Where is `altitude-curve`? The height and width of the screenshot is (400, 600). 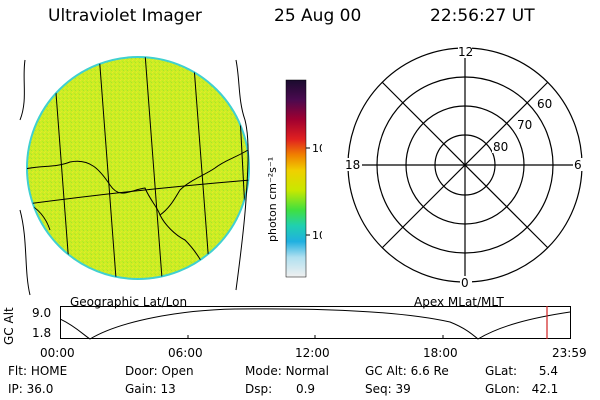
altitude-curve is located at coordinates (315, 324).